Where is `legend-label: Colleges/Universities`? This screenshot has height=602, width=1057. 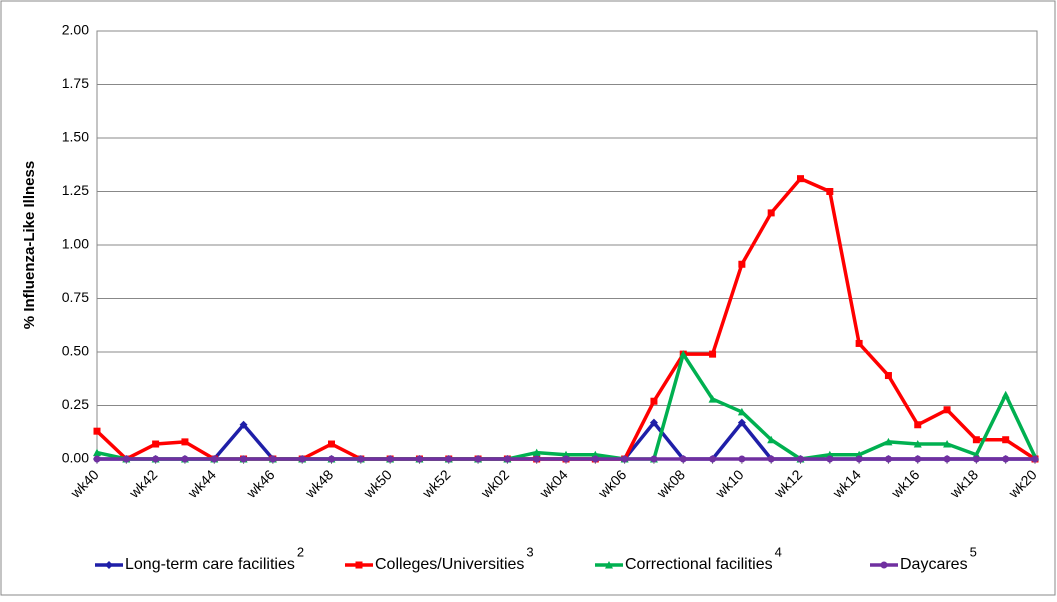 legend-label: Colleges/Universities is located at coordinates (449, 564).